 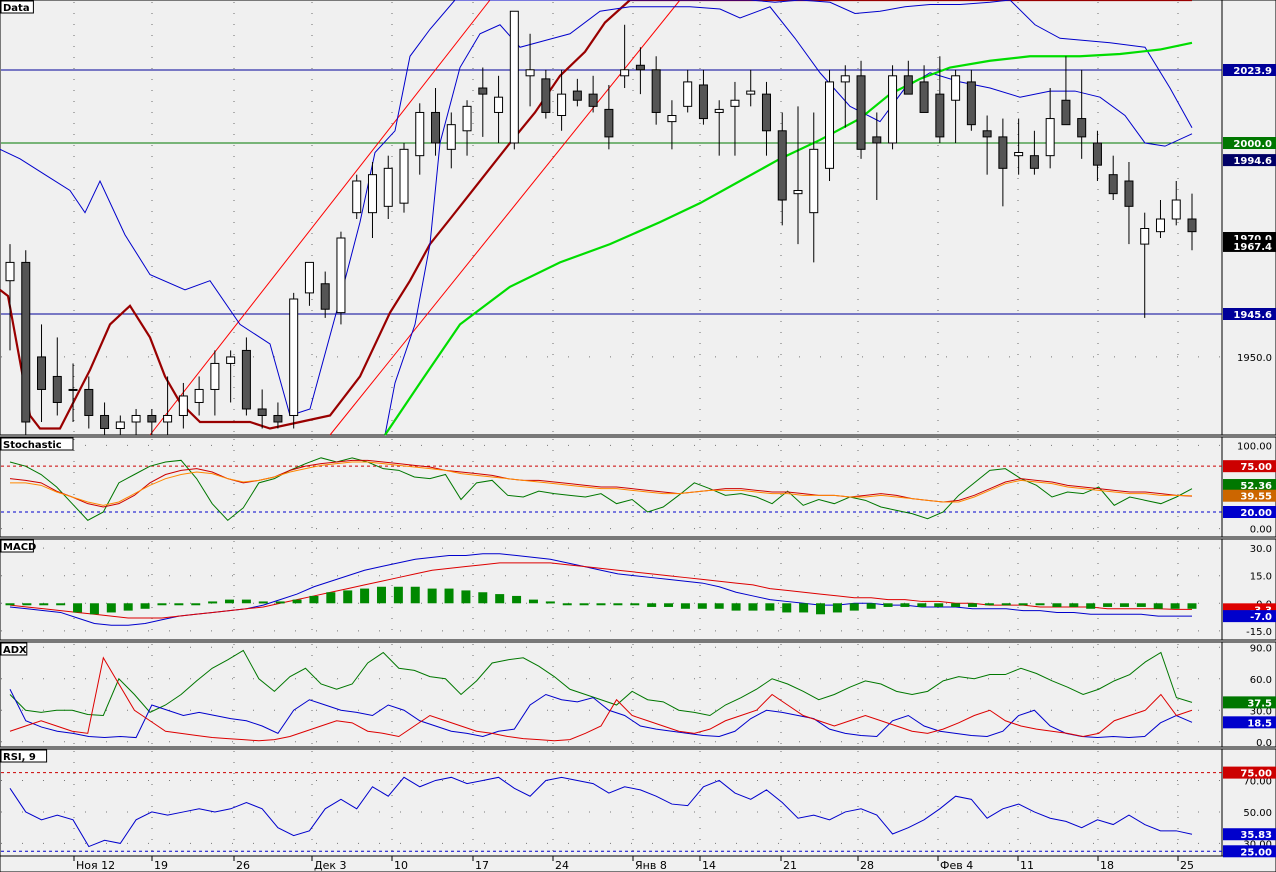 I want to click on stochastic-level-label-0: 75.00, so click(x=1256, y=467).